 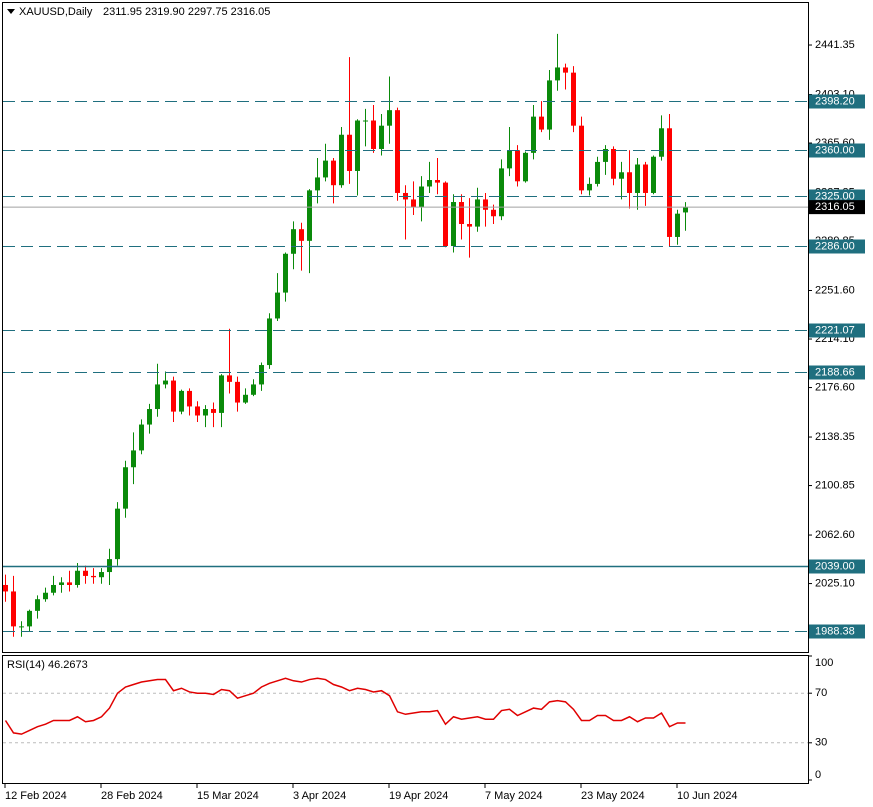 What do you see at coordinates (36, 796) in the screenshot?
I see `x-tick-label: 12 Feb 2024` at bounding box center [36, 796].